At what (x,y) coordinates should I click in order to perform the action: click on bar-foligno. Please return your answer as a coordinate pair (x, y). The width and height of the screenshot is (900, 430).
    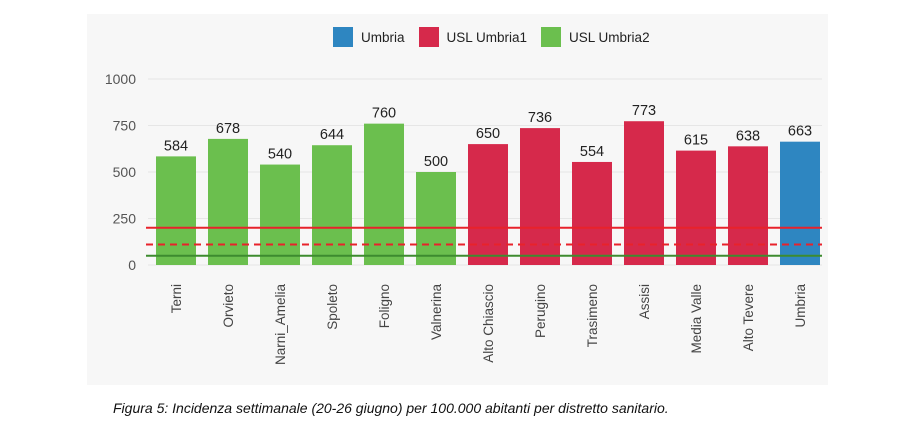
    Looking at the image, I should click on (384, 194).